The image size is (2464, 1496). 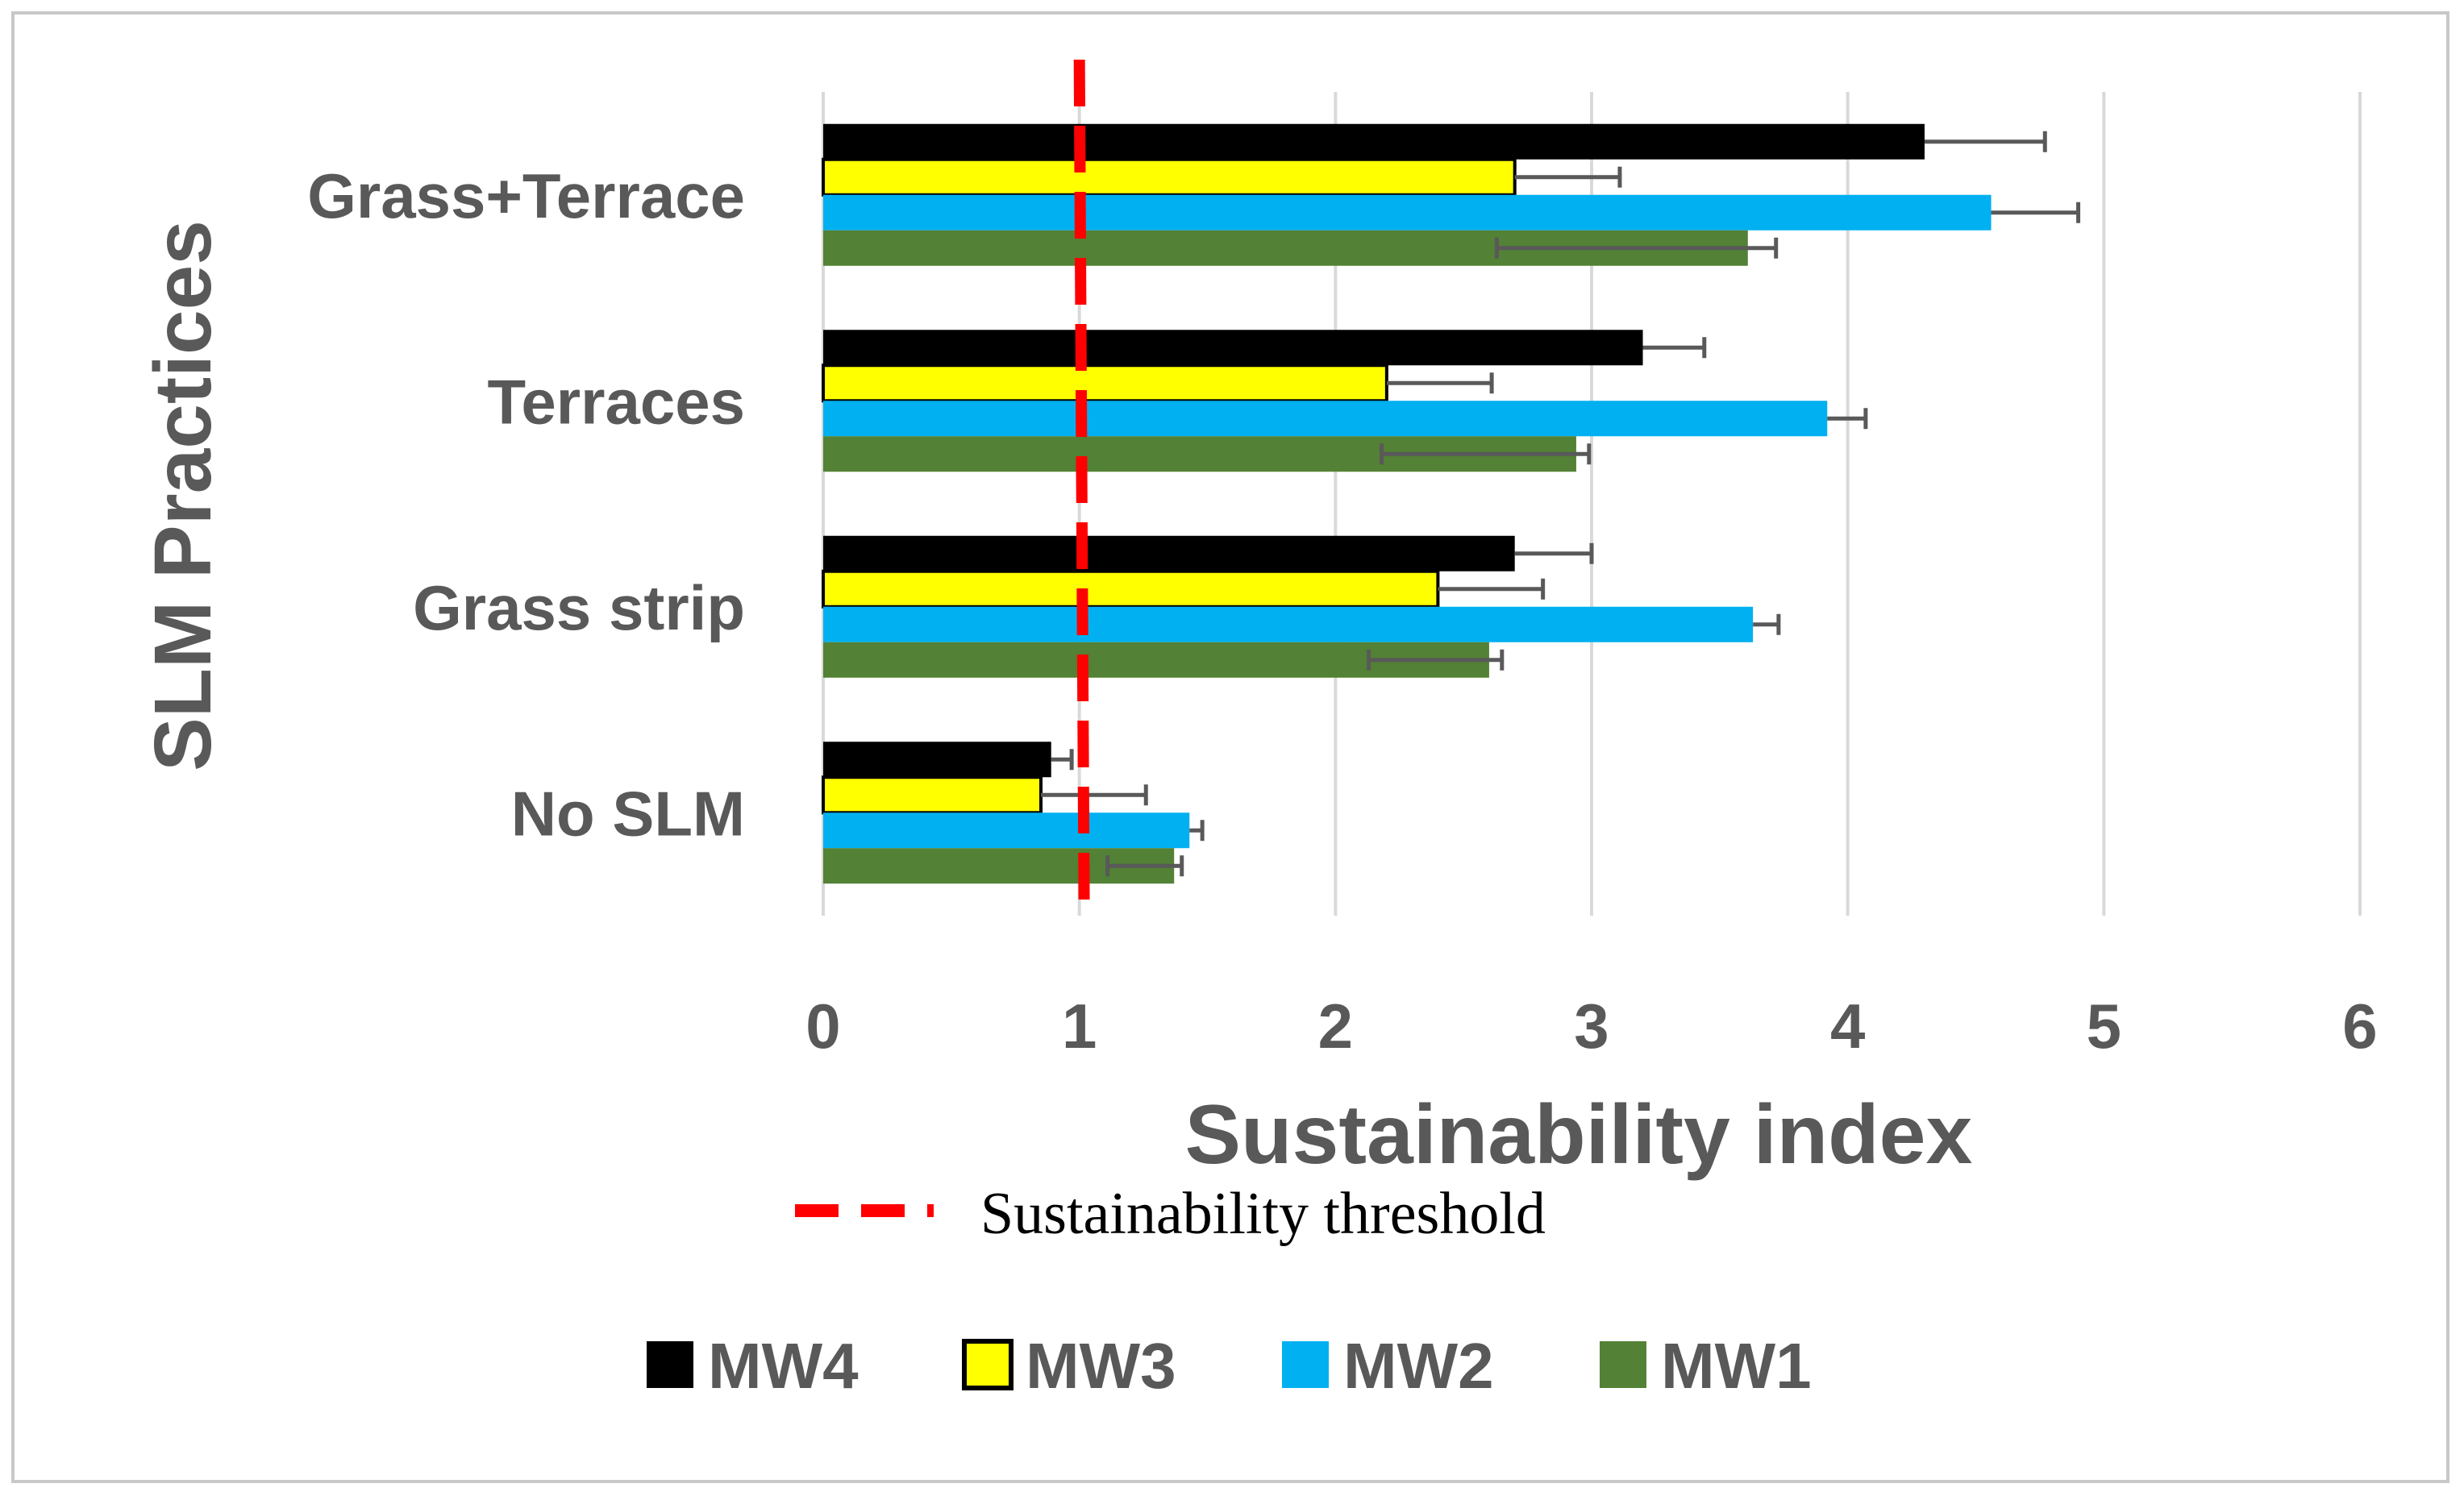 I want to click on category-label: Terraces, so click(x=616, y=401).